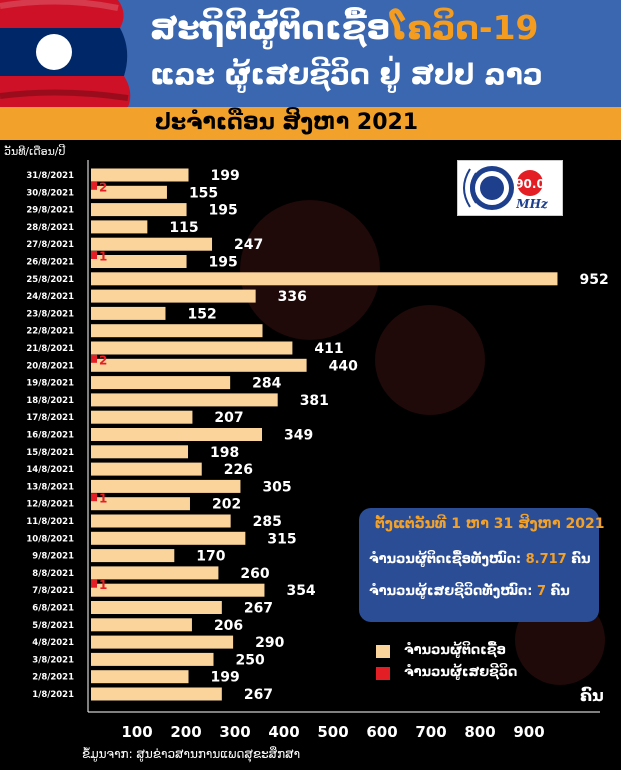 The width and height of the screenshot is (621, 770). I want to click on x-tick-label: 800, so click(479, 732).